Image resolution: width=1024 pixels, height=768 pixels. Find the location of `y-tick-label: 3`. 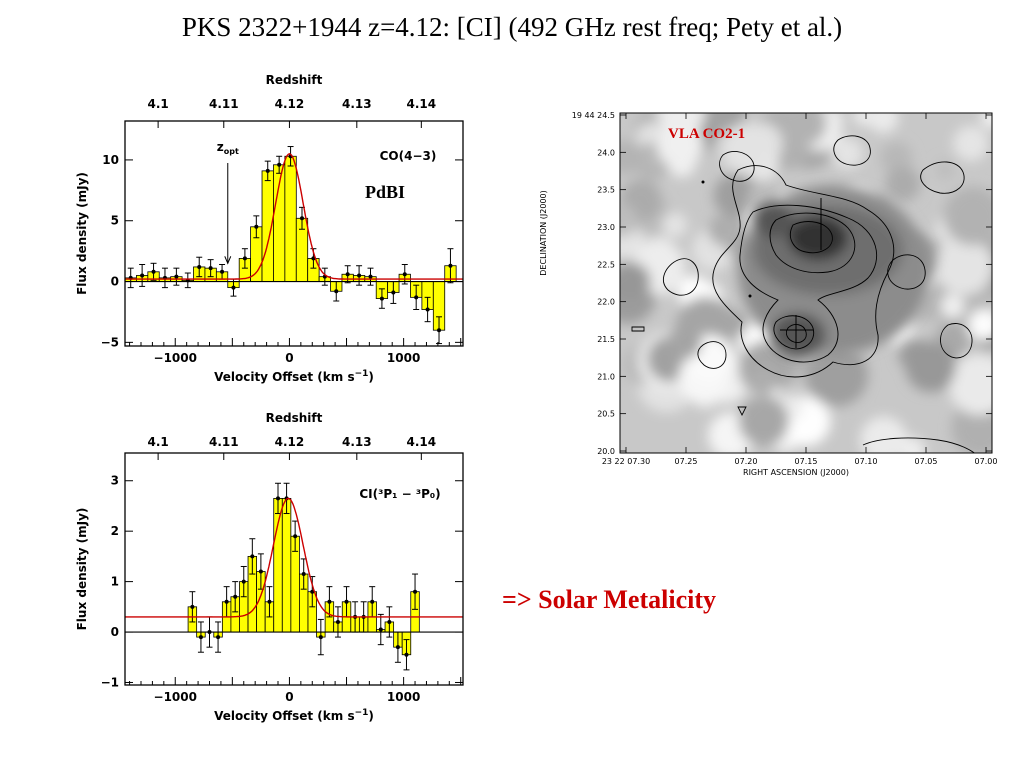

y-tick-label: 3 is located at coordinates (115, 481).